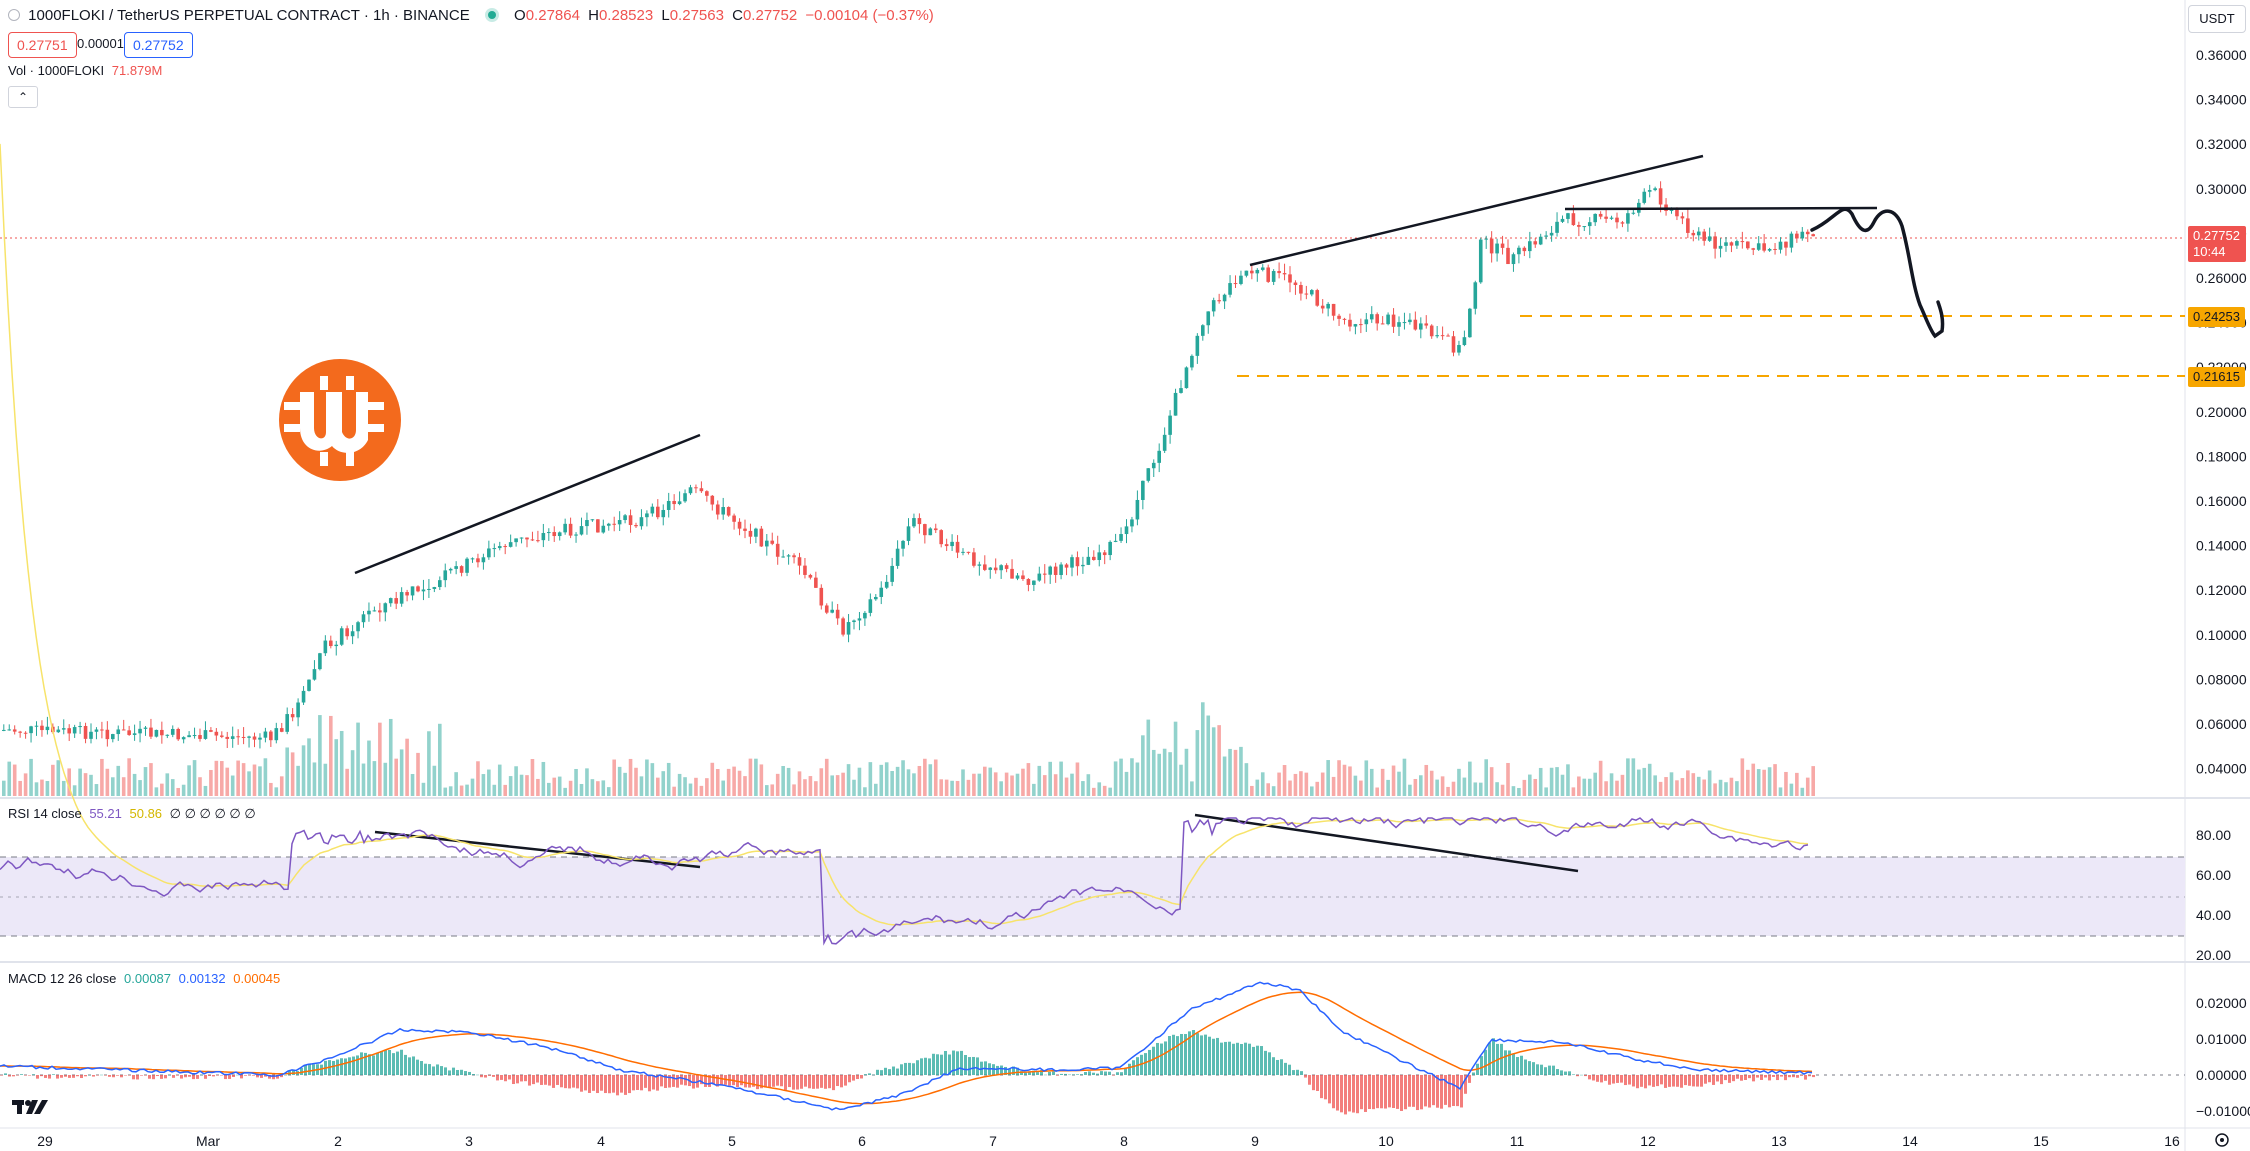 The width and height of the screenshot is (2250, 1151). I want to click on rsi-line, so click(904, 881).